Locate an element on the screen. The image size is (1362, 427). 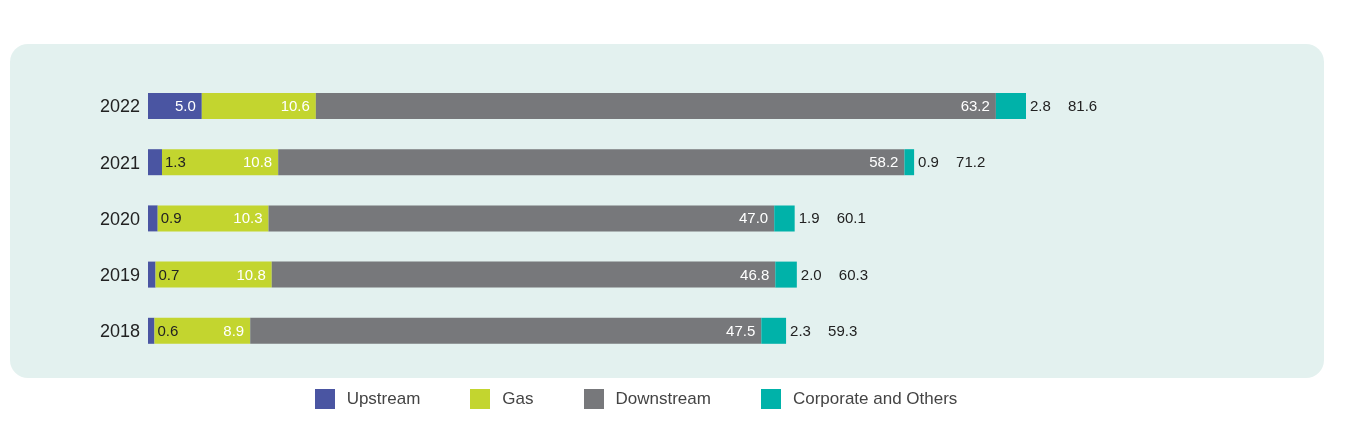
legend-label: Corporate and Others is located at coordinates (874, 399).